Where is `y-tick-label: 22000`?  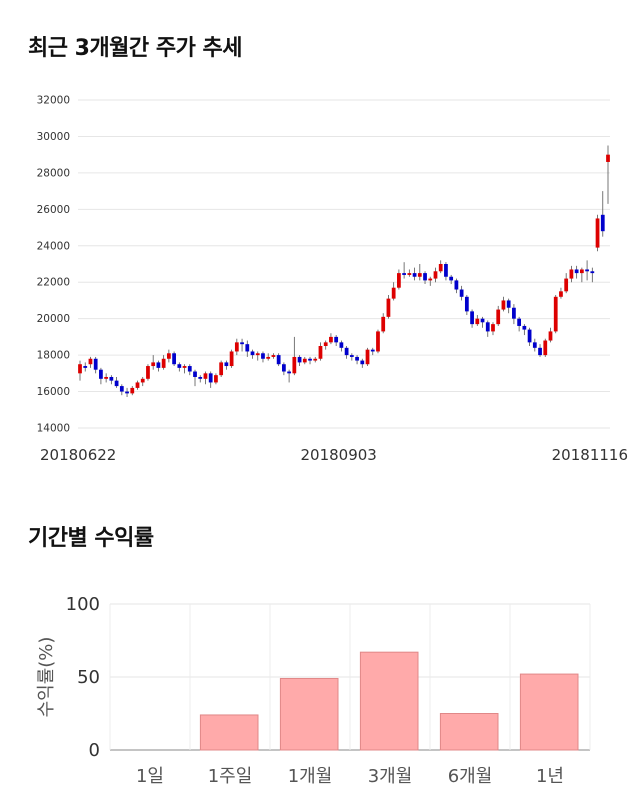 y-tick-label: 22000 is located at coordinates (53, 283).